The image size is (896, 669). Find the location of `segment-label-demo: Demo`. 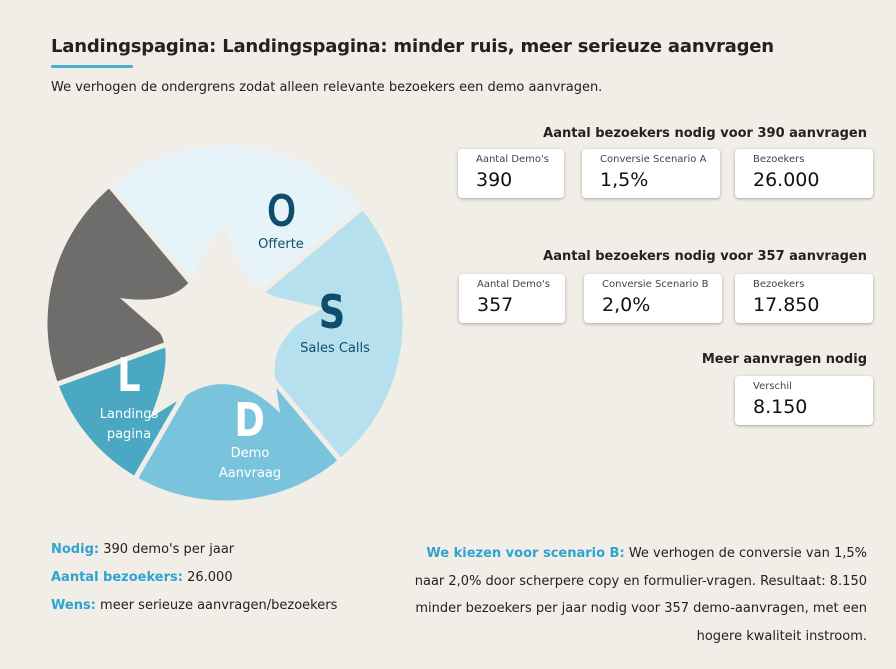

segment-label-demo: Demo is located at coordinates (250, 453).